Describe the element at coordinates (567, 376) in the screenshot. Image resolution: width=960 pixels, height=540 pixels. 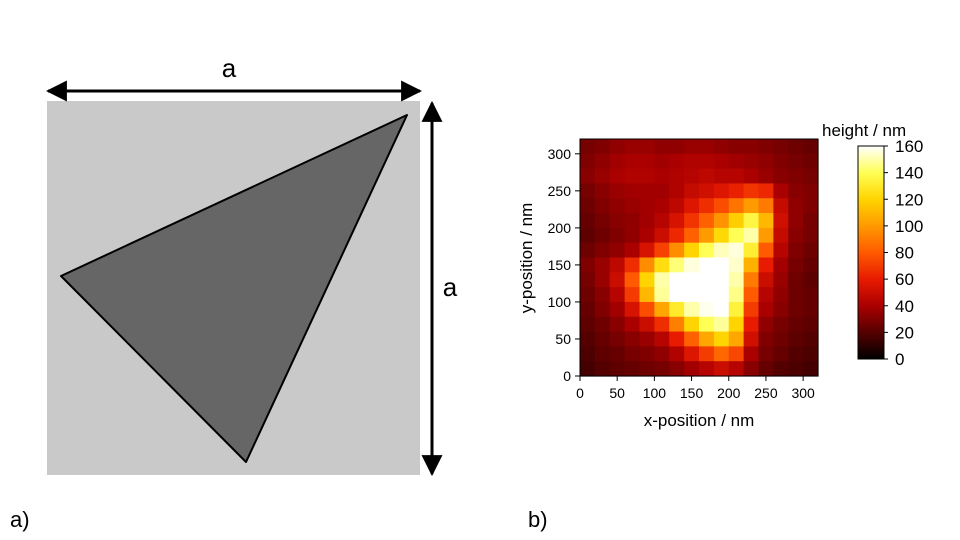
I see `y-tick-label: 0` at that location.